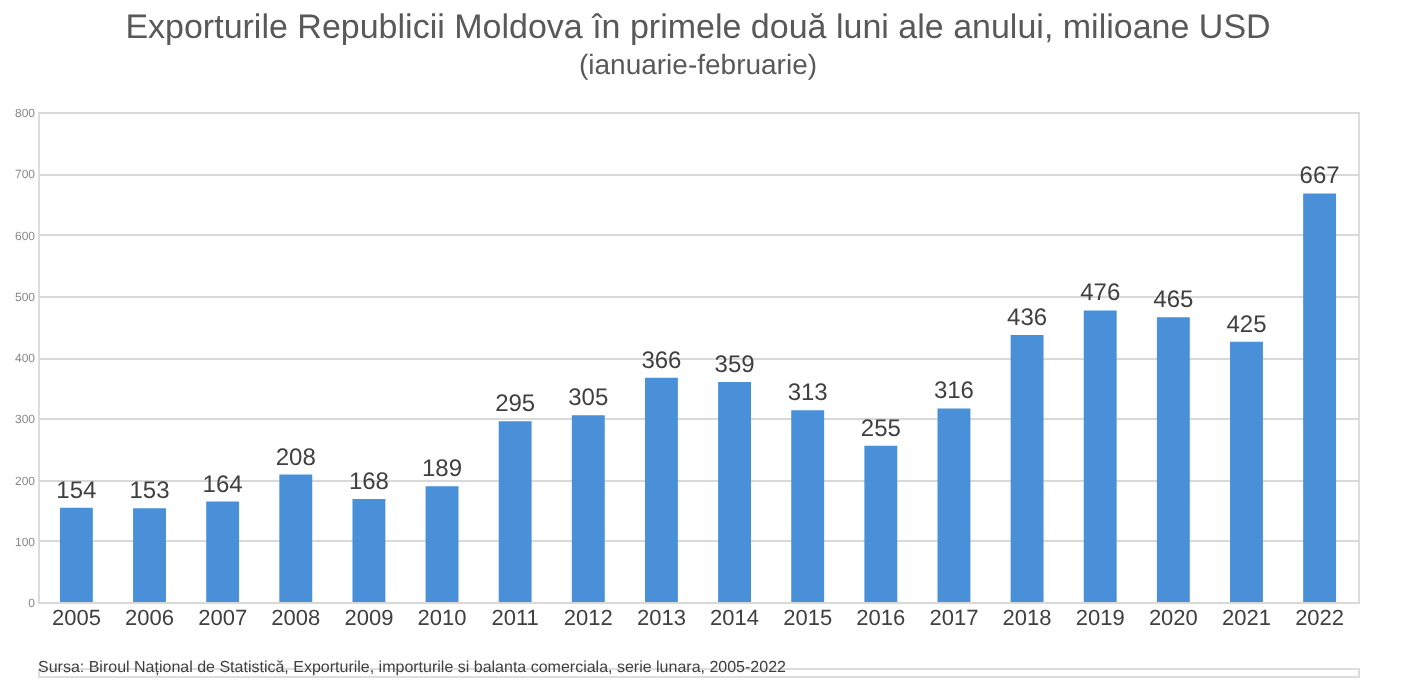 Image resolution: width=1406 pixels, height=694 pixels. I want to click on x-tick-label: 2016, so click(881, 619).